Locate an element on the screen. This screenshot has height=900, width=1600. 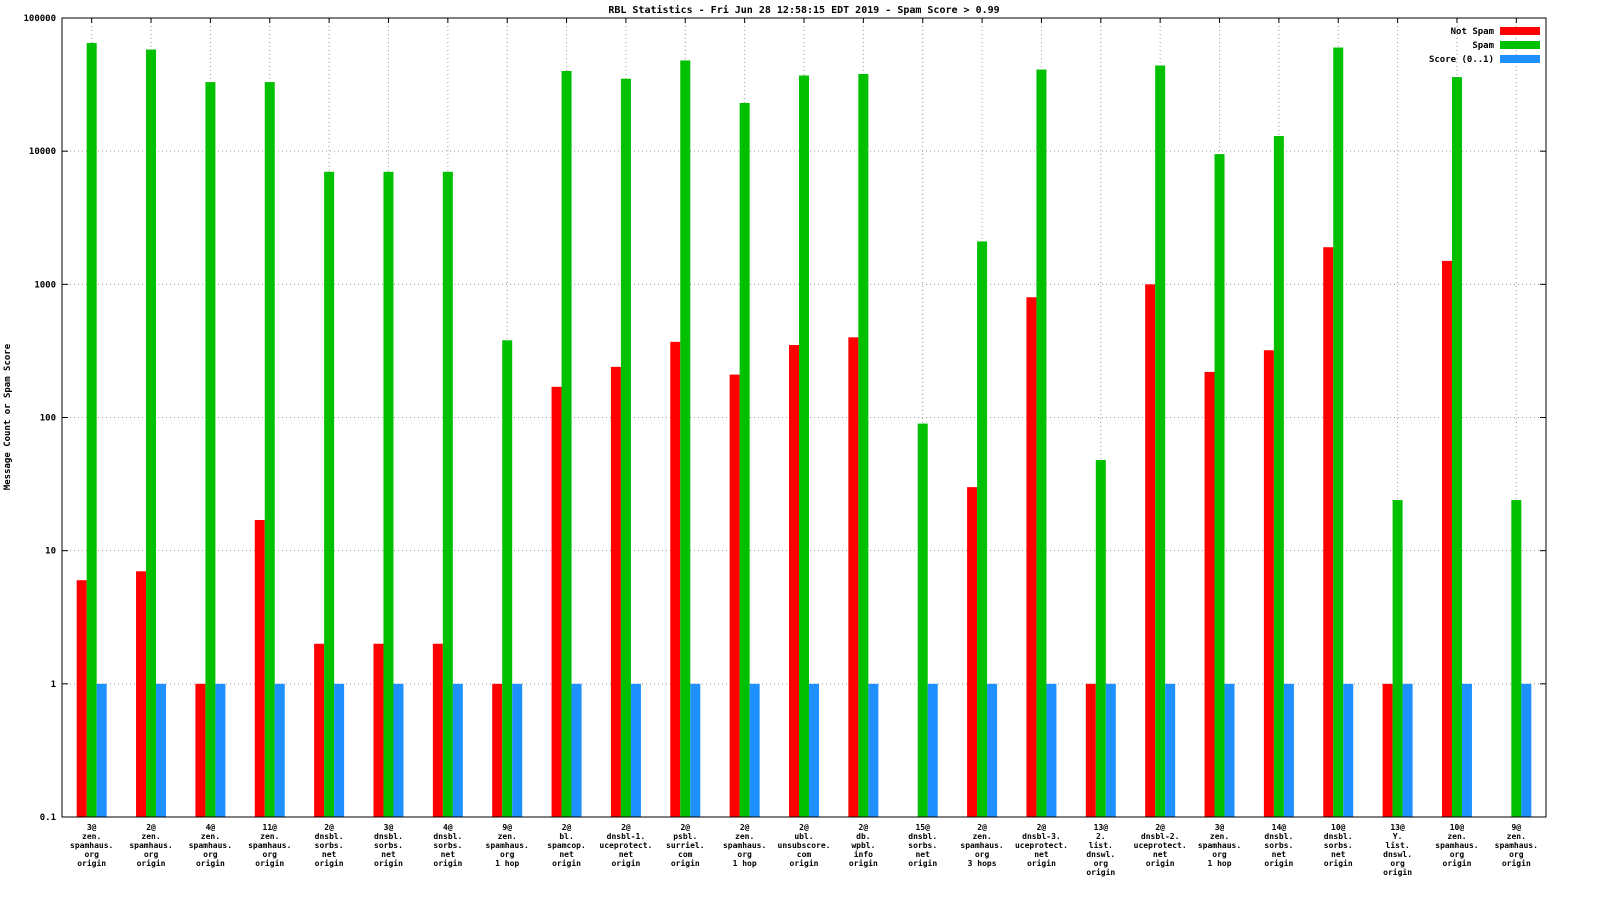
x-tick-label: 9@ zen. spamhaus. org origin is located at coordinates (1516, 845).